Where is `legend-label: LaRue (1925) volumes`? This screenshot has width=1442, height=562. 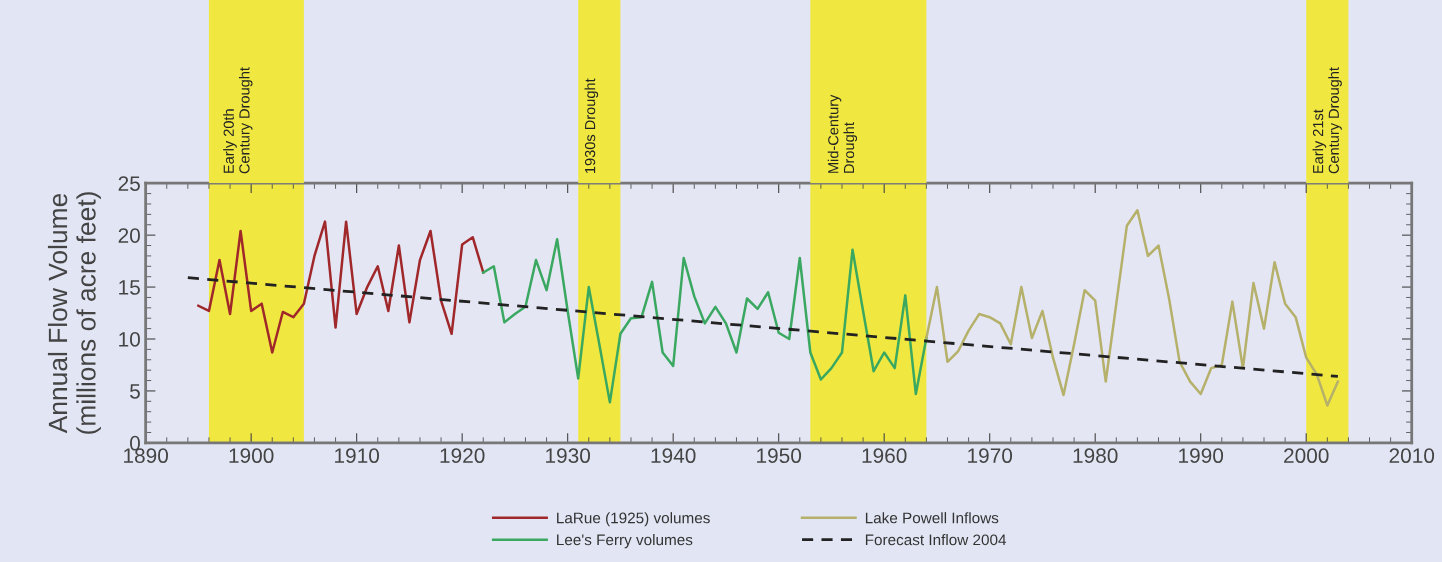
legend-label: LaRue (1925) volumes is located at coordinates (633, 519).